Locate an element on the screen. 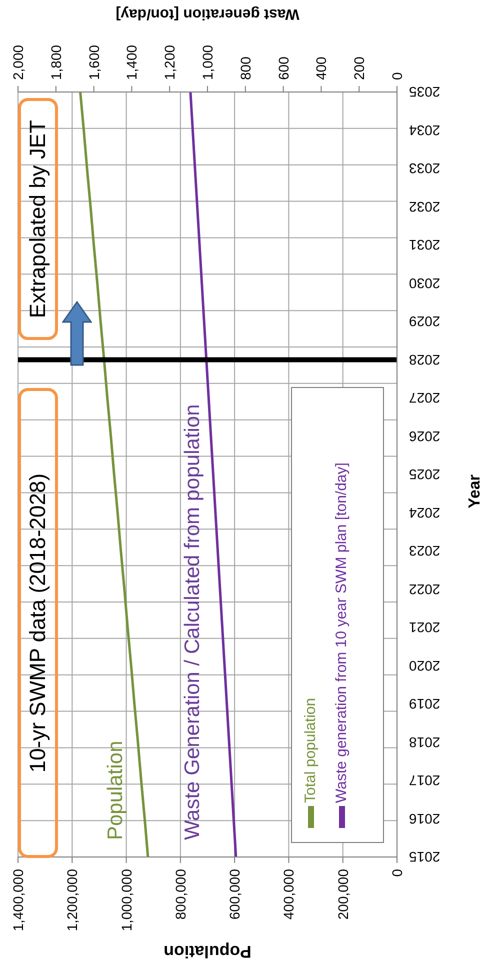 This screenshot has height=968, width=480. y-tick-label: 2016 is located at coordinates (424, 818).